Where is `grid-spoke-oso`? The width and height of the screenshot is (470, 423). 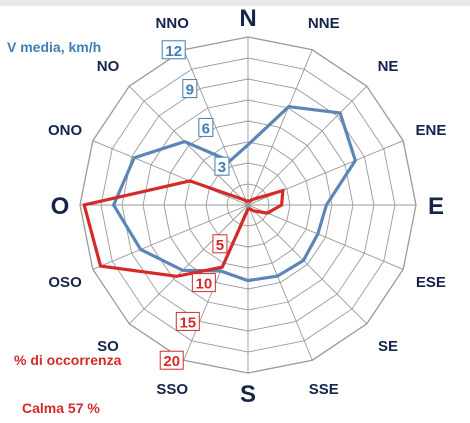
grid-spoke-oso is located at coordinates (170, 237).